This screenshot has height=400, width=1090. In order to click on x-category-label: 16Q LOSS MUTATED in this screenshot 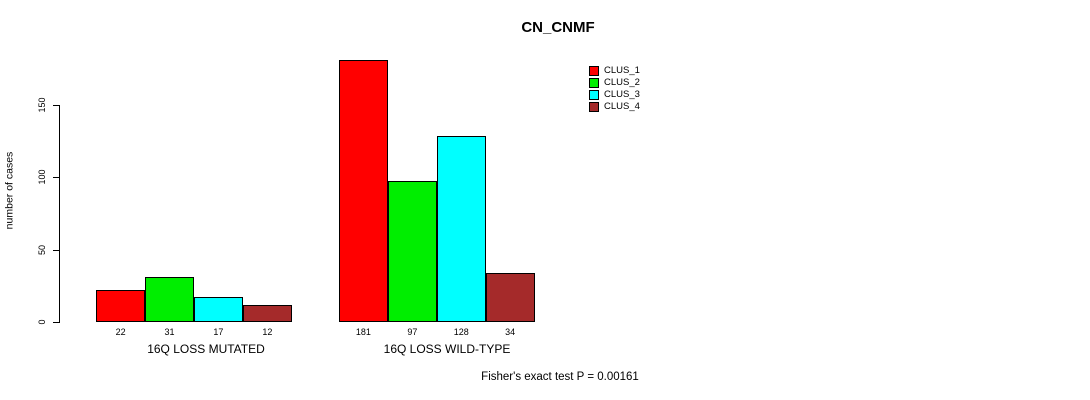, I will do `click(206, 349)`.